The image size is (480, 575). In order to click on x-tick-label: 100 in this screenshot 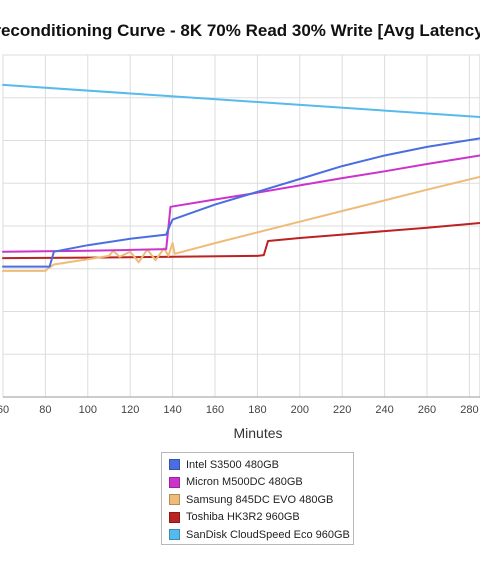, I will do `click(88, 410)`.